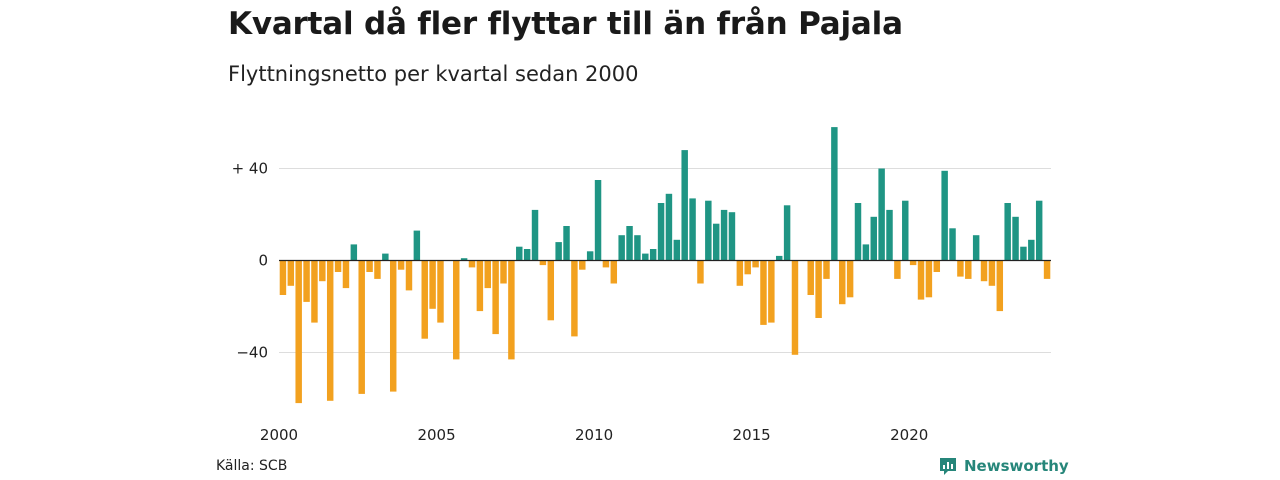 The width and height of the screenshot is (1280, 480). Describe the element at coordinates (250, 169) in the screenshot. I see `y-tick-label: + 40` at that location.